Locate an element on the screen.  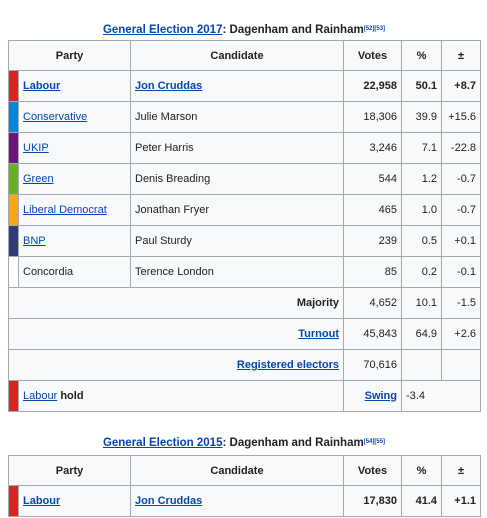
votes-cell: 239 is located at coordinates (372, 241).